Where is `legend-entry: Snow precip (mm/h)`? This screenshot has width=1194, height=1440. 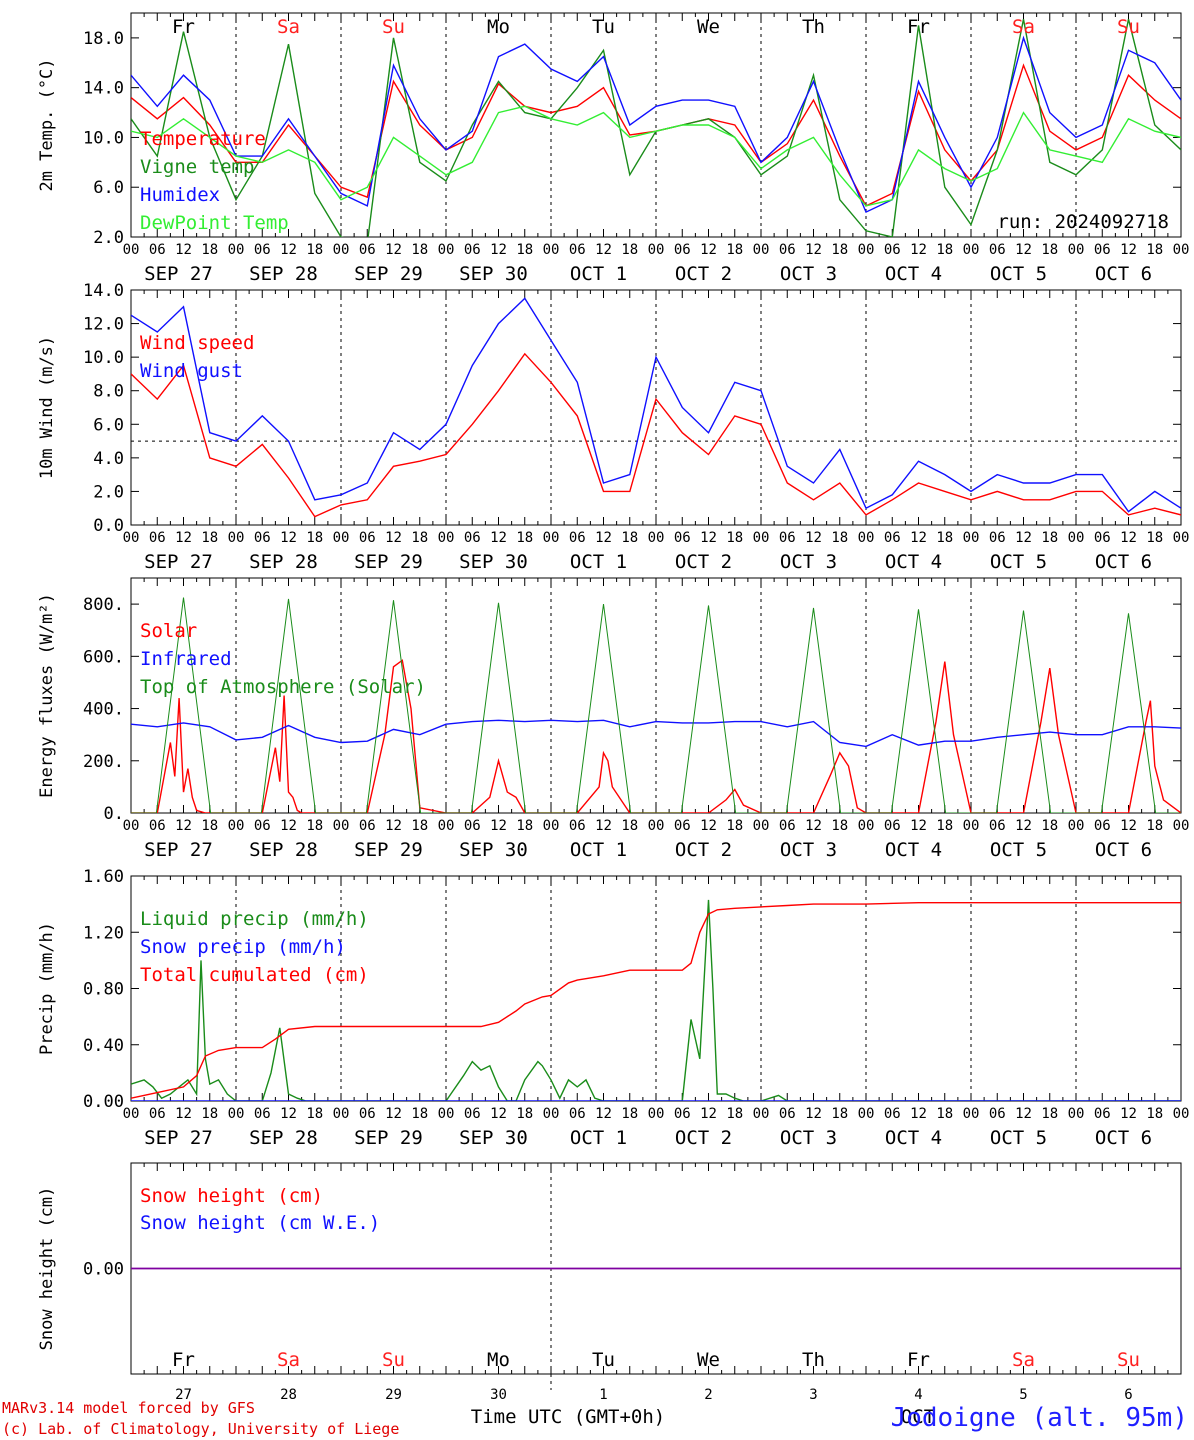
legend-entry: Snow precip (mm/h) is located at coordinates (243, 947).